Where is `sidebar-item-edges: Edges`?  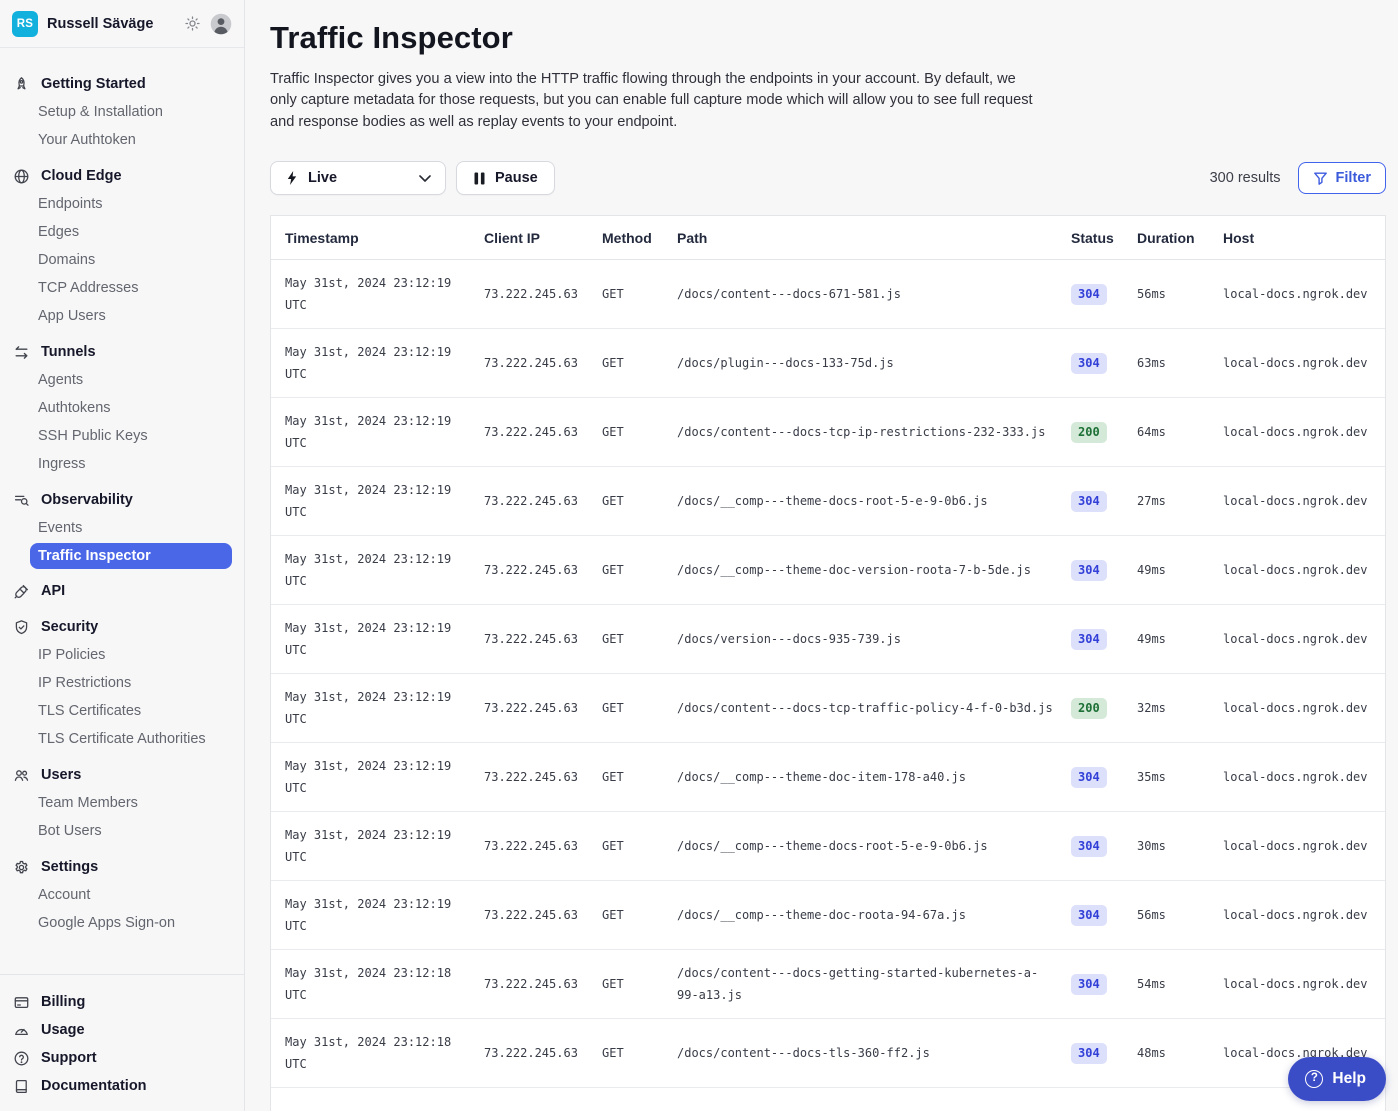
sidebar-item-edges: Edges is located at coordinates (59, 232).